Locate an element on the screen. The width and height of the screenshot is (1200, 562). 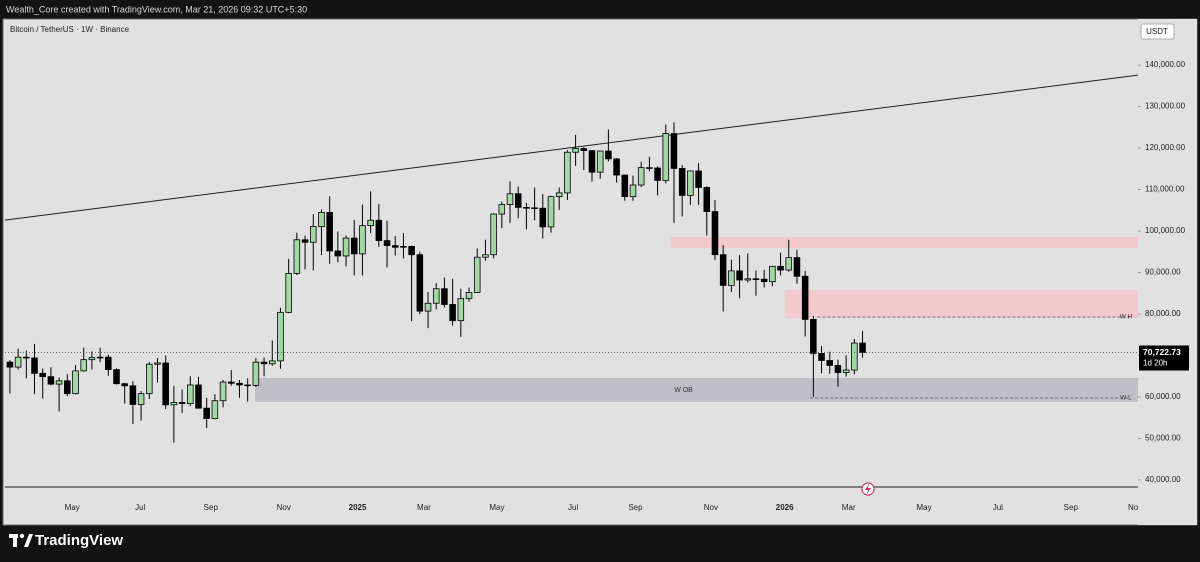
y-tick-label: 40,000.00 is located at coordinates (1163, 479).